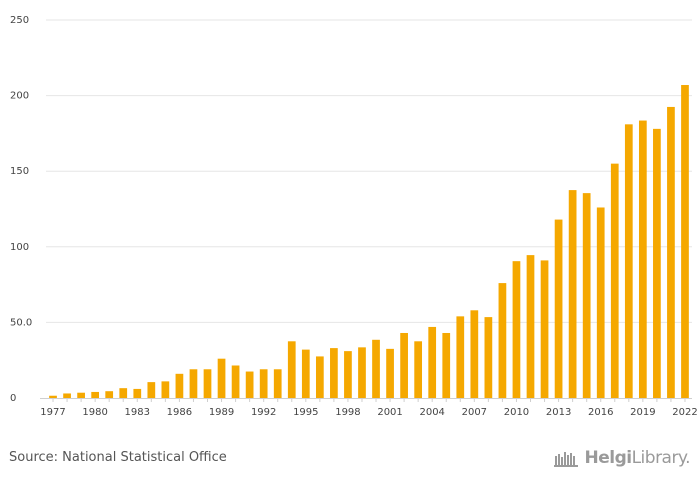 Image resolution: width=700 pixels, height=483 pixels. I want to click on bar-2004, so click(432, 362).